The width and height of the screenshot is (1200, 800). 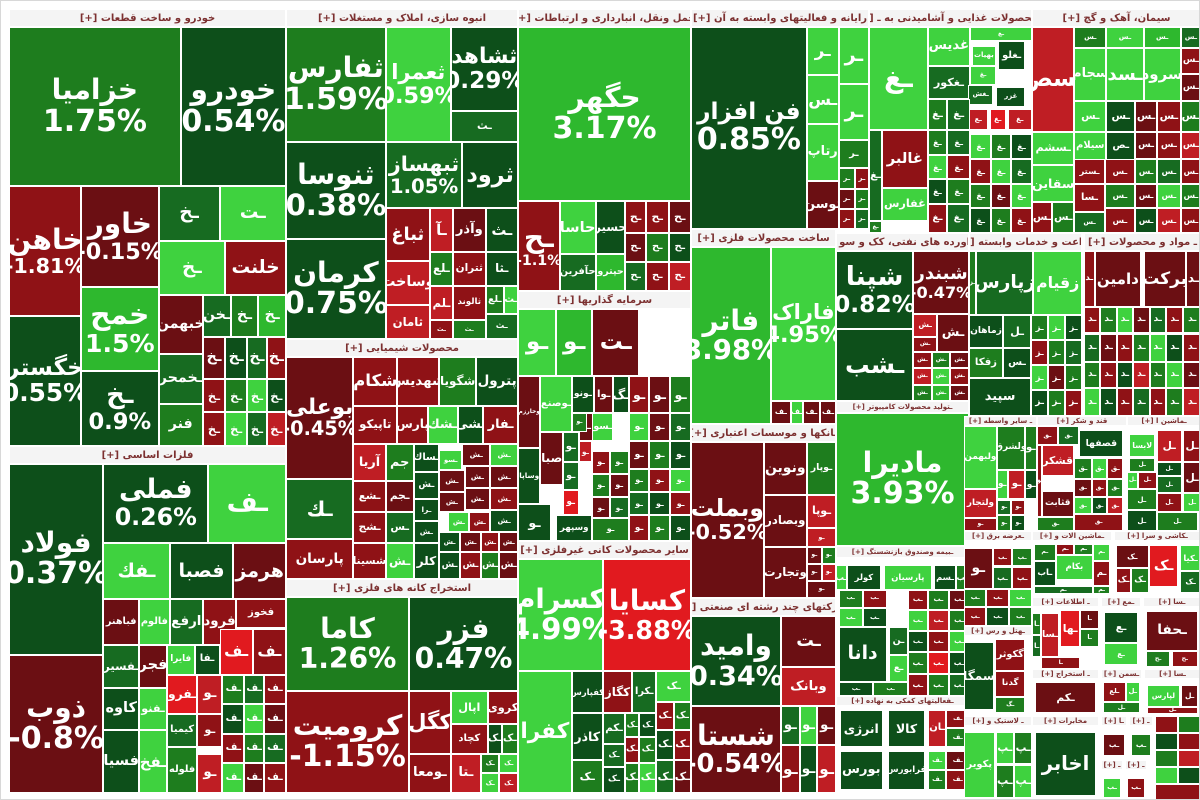 I want to click on stock-tile: ـپ, so click(x=1004, y=781).